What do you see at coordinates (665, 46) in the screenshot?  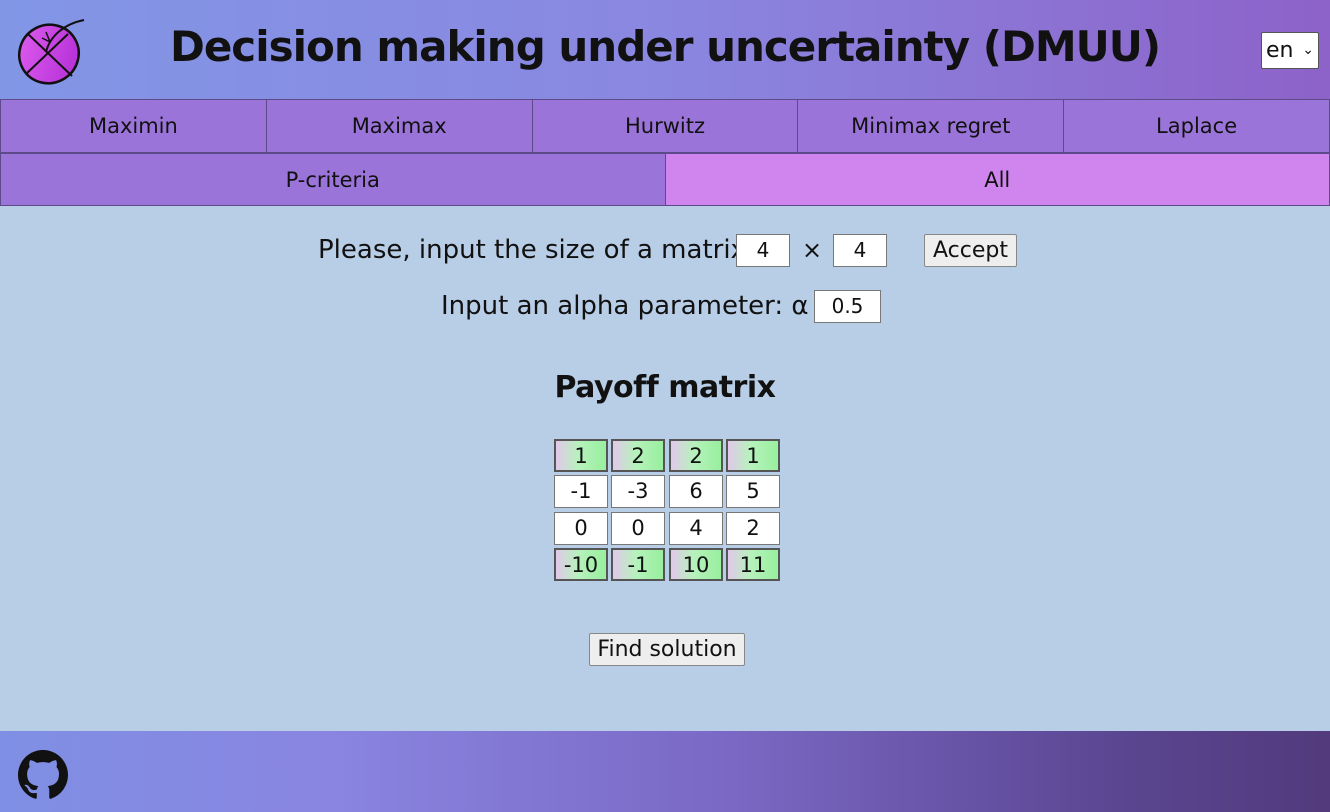 I see `page-title: Decision making under uncertainty (DMUU)` at bounding box center [665, 46].